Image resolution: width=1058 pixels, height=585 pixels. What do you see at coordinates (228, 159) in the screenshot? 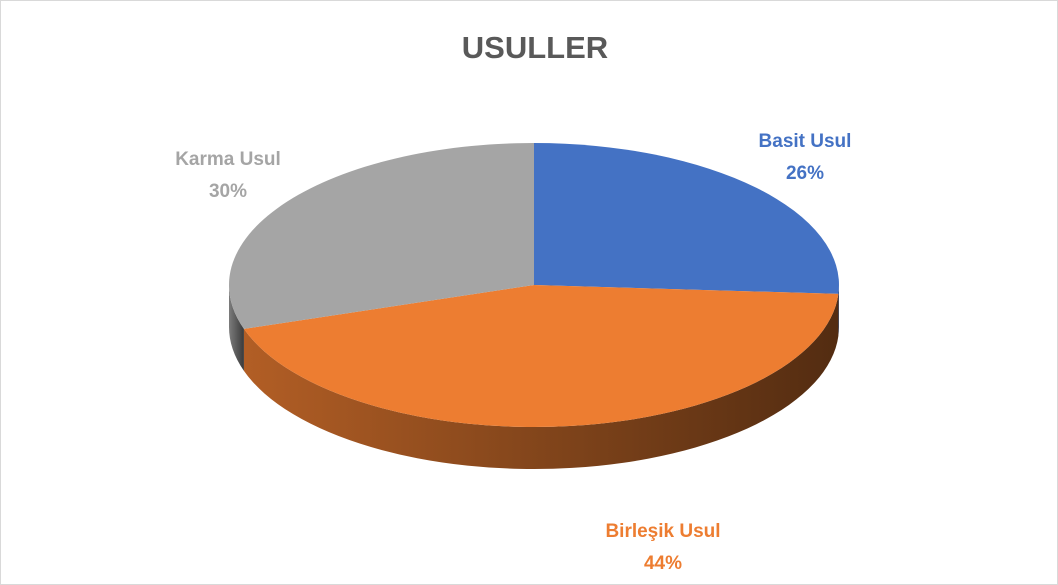
I see `data-label-name: Karma Usul` at bounding box center [228, 159].